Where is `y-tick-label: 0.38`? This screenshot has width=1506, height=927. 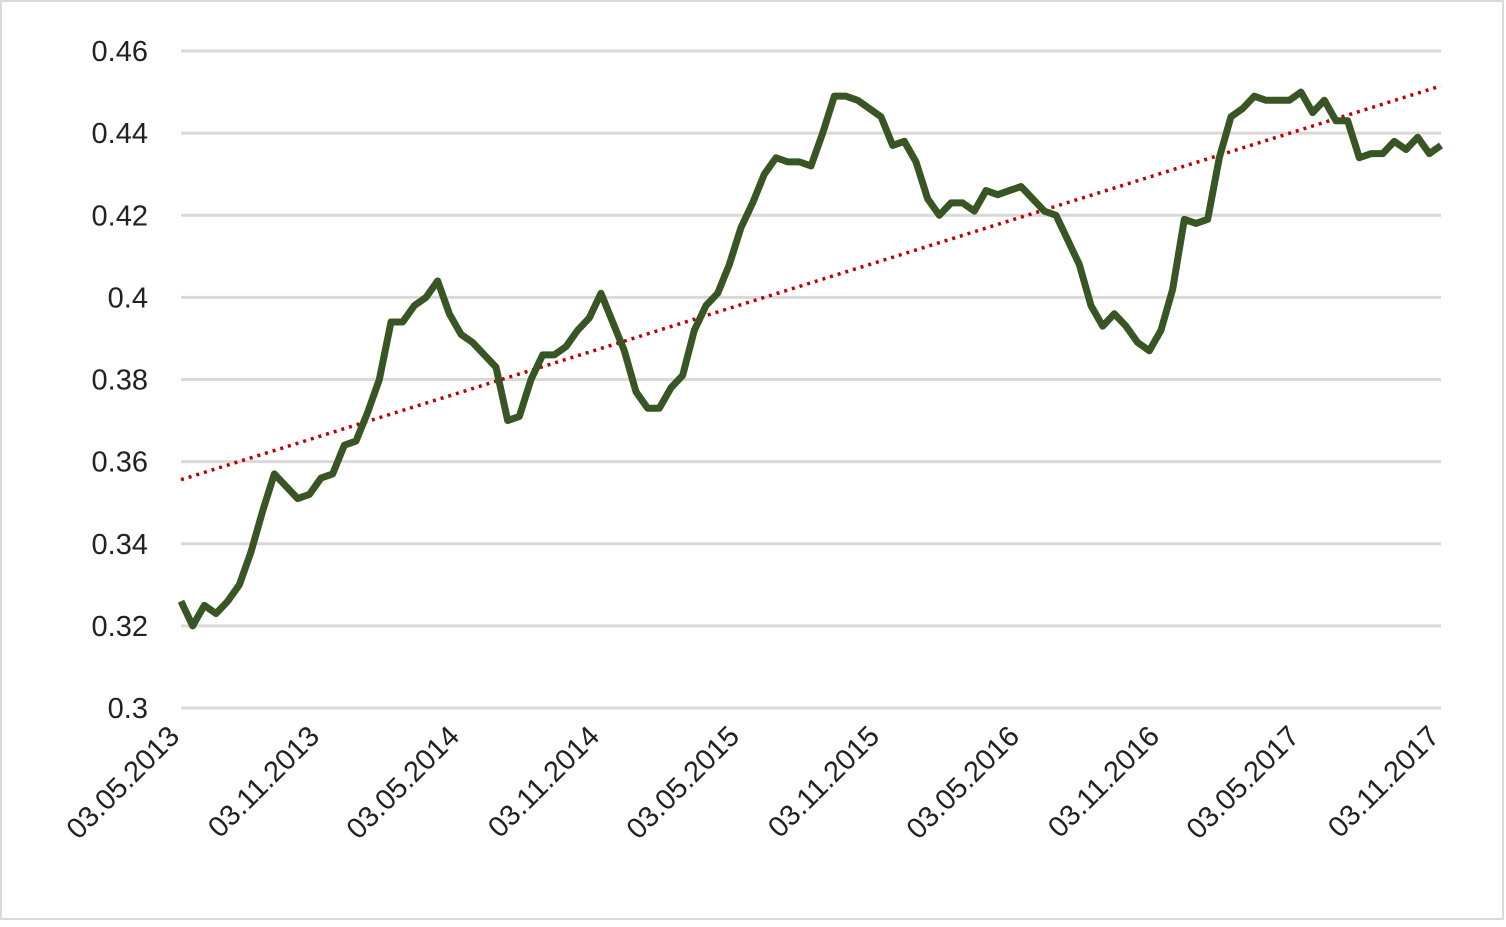
y-tick-label: 0.38 is located at coordinates (120, 381).